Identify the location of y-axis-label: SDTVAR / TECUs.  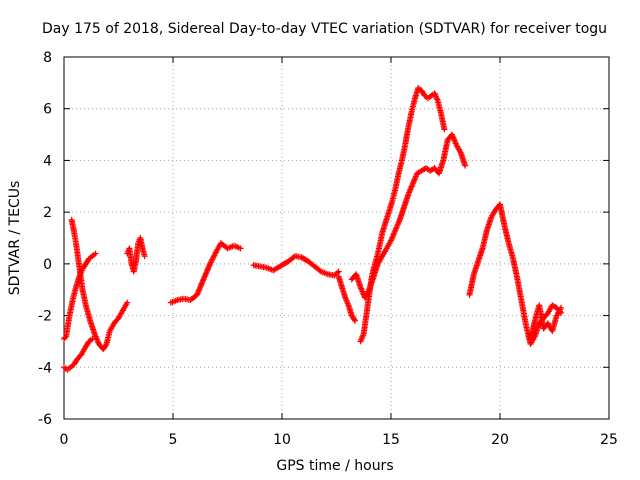
(15, 238).